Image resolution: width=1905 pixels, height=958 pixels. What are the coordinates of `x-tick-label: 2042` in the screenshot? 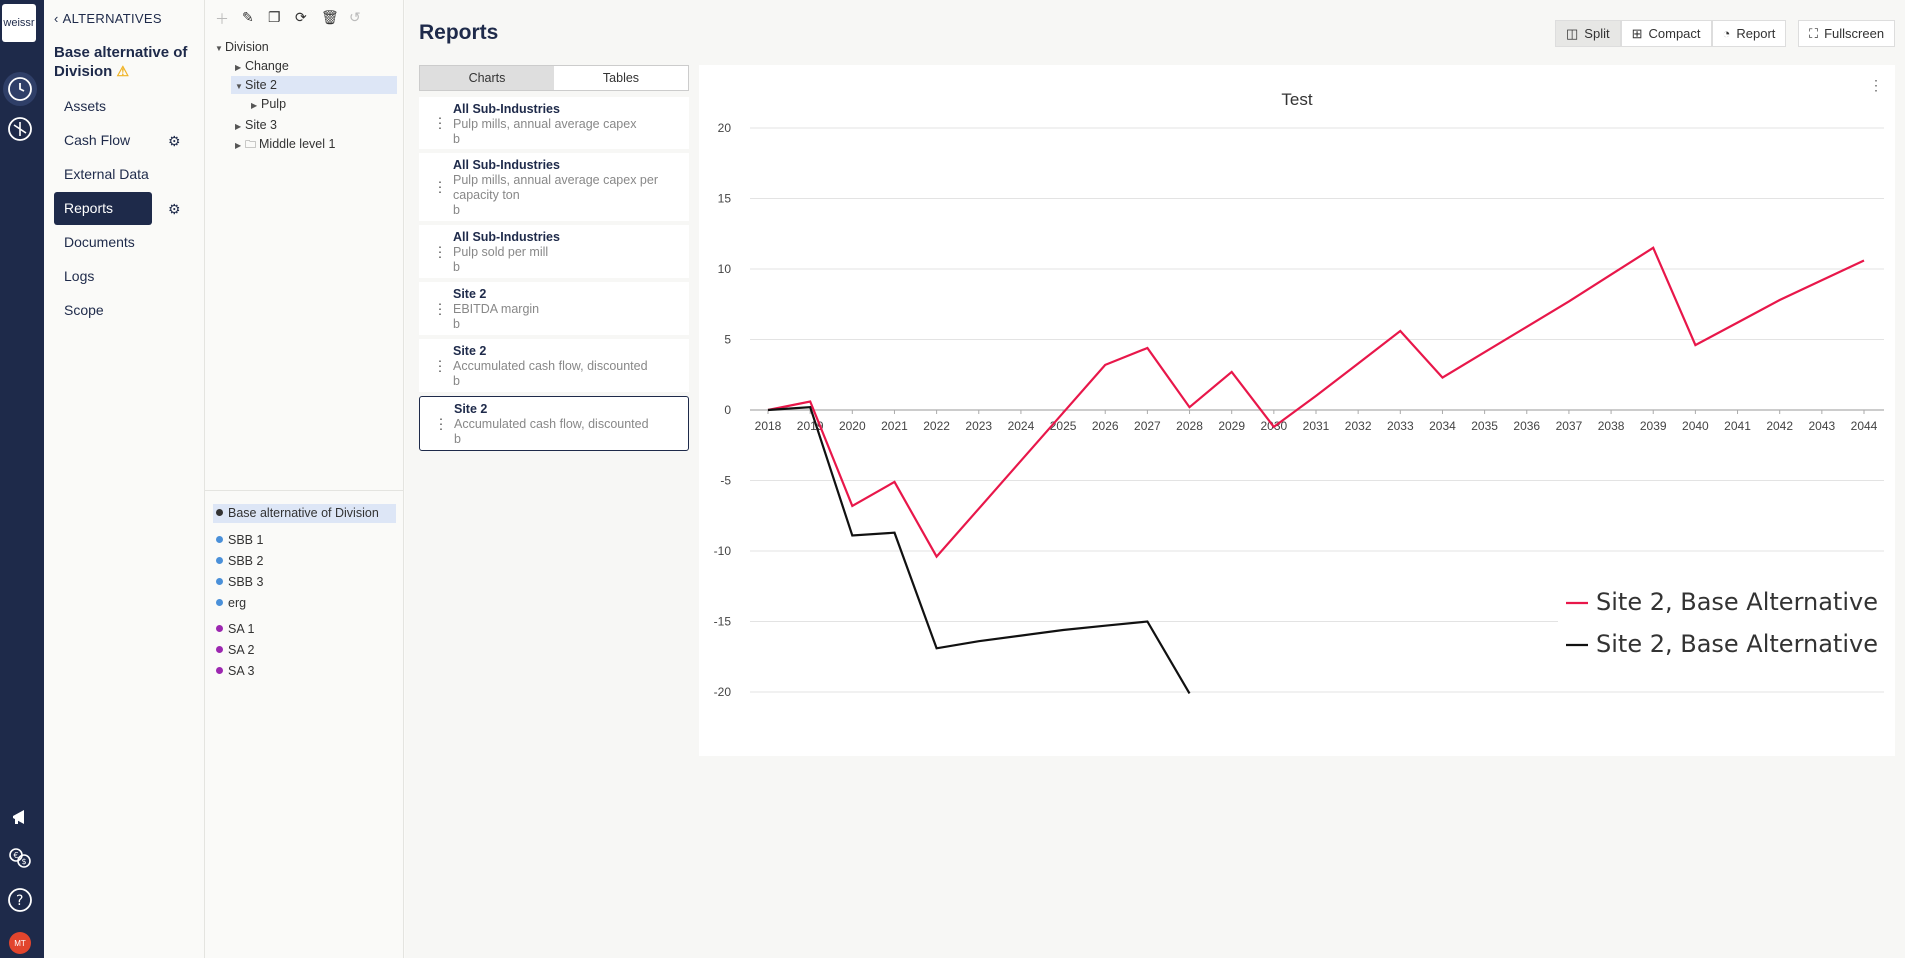 It's located at (1779, 426).